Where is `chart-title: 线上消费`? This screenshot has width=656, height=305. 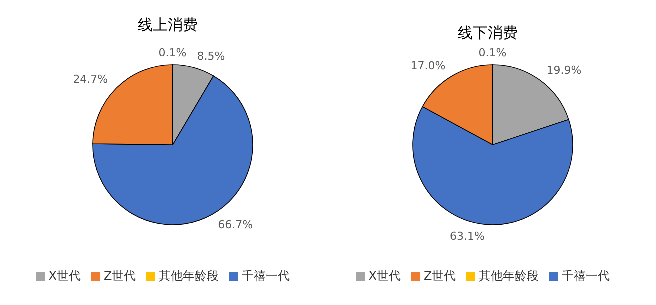 chart-title: 线上消费 is located at coordinates (168, 26).